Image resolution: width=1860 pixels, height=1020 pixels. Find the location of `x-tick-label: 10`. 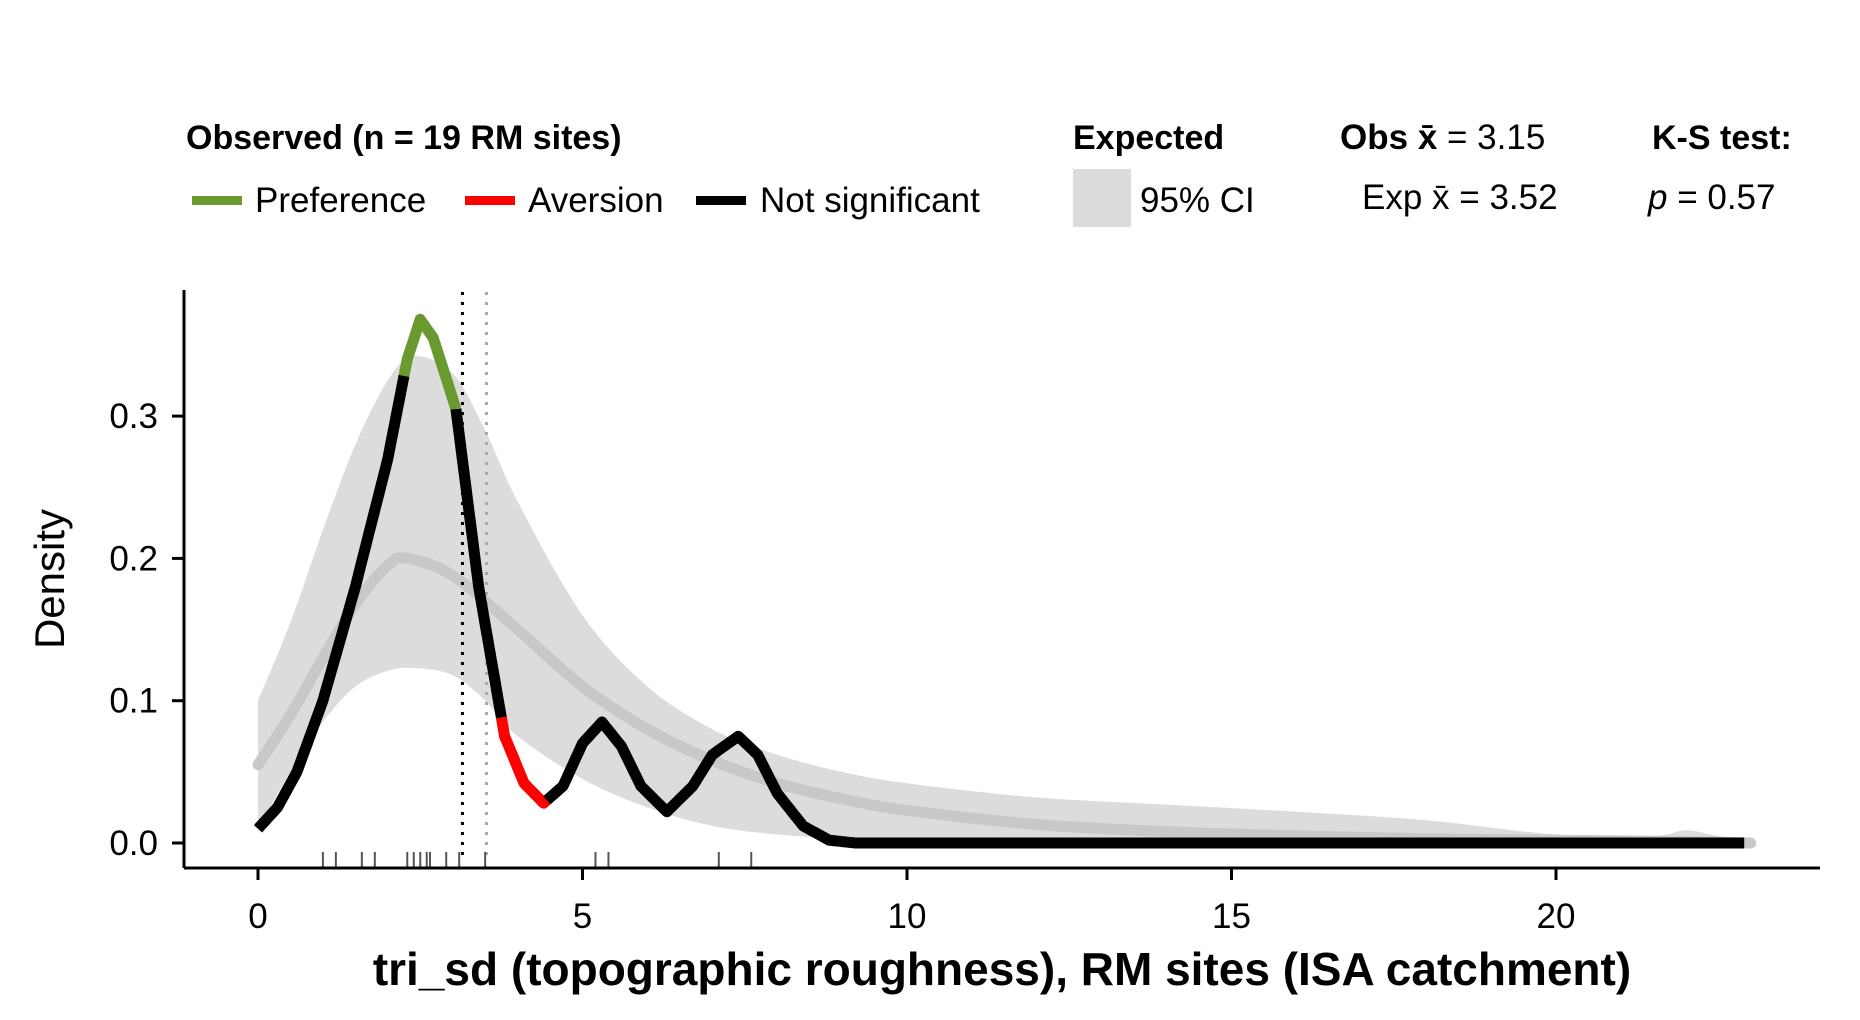

x-tick-label: 10 is located at coordinates (907, 916).